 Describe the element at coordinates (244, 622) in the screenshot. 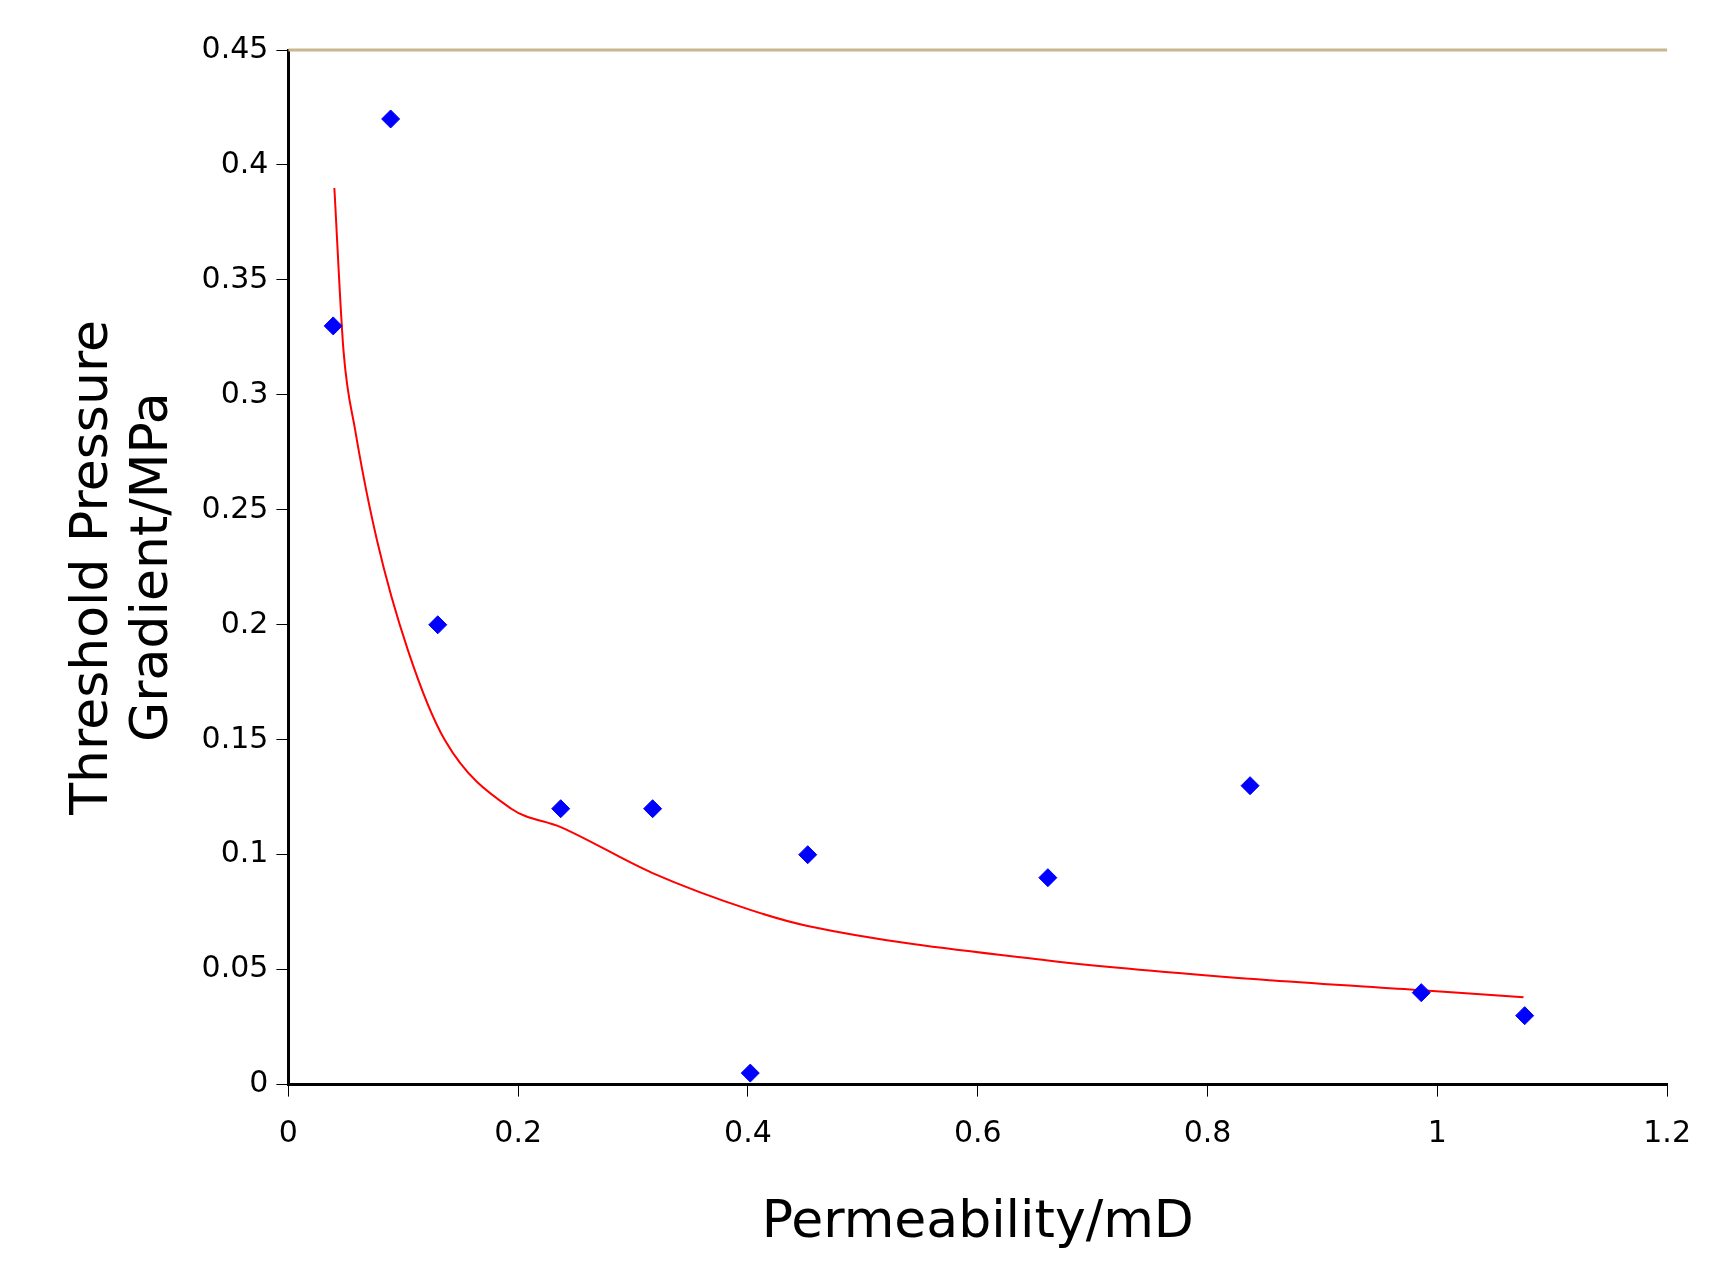

I see `y-tick-label: 0.2` at that location.